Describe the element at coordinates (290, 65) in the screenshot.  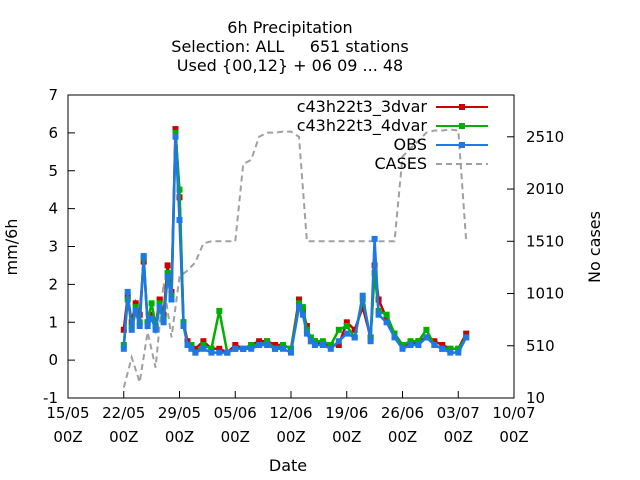
I see `chart-title-line-3: Used {00,12} + 06 09 ... 48` at that location.